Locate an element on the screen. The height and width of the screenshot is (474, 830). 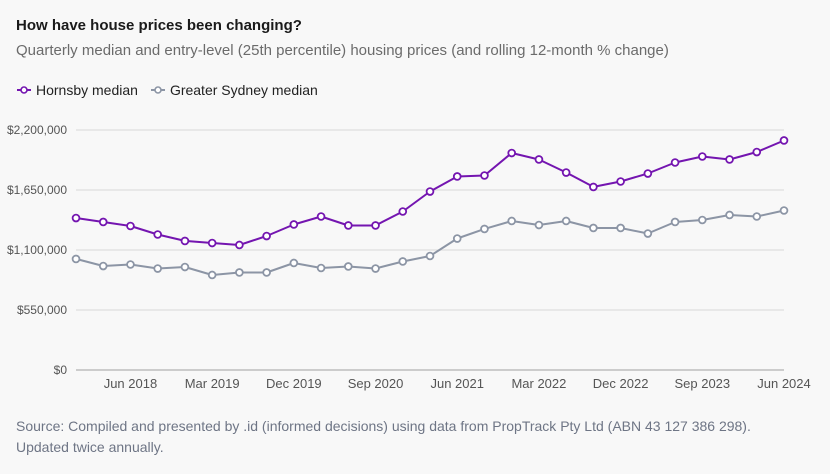
x-tick-label: Sep 2023 is located at coordinates (702, 383).